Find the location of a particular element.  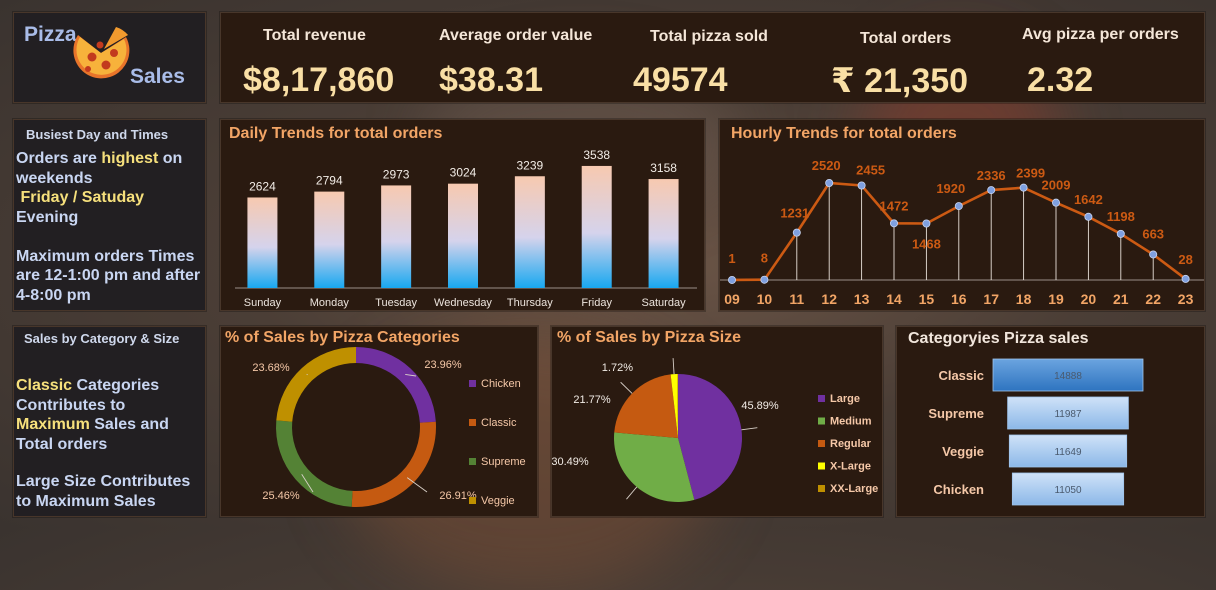

funnel-category-label: Veggie is located at coordinates (963, 451).